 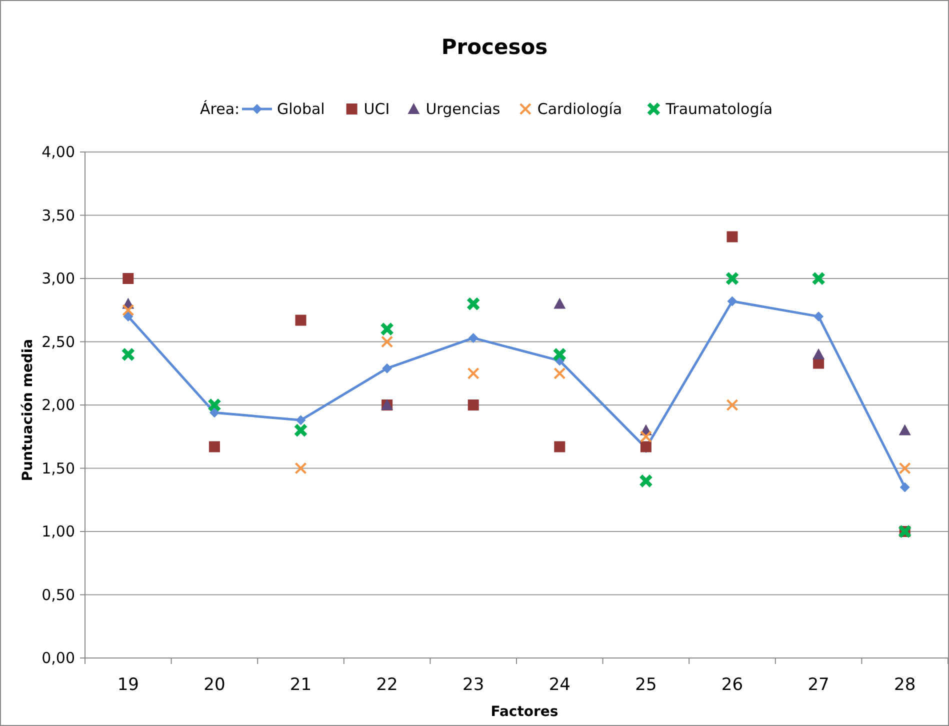 I want to click on y-tick-label: 2,00, so click(x=58, y=405).